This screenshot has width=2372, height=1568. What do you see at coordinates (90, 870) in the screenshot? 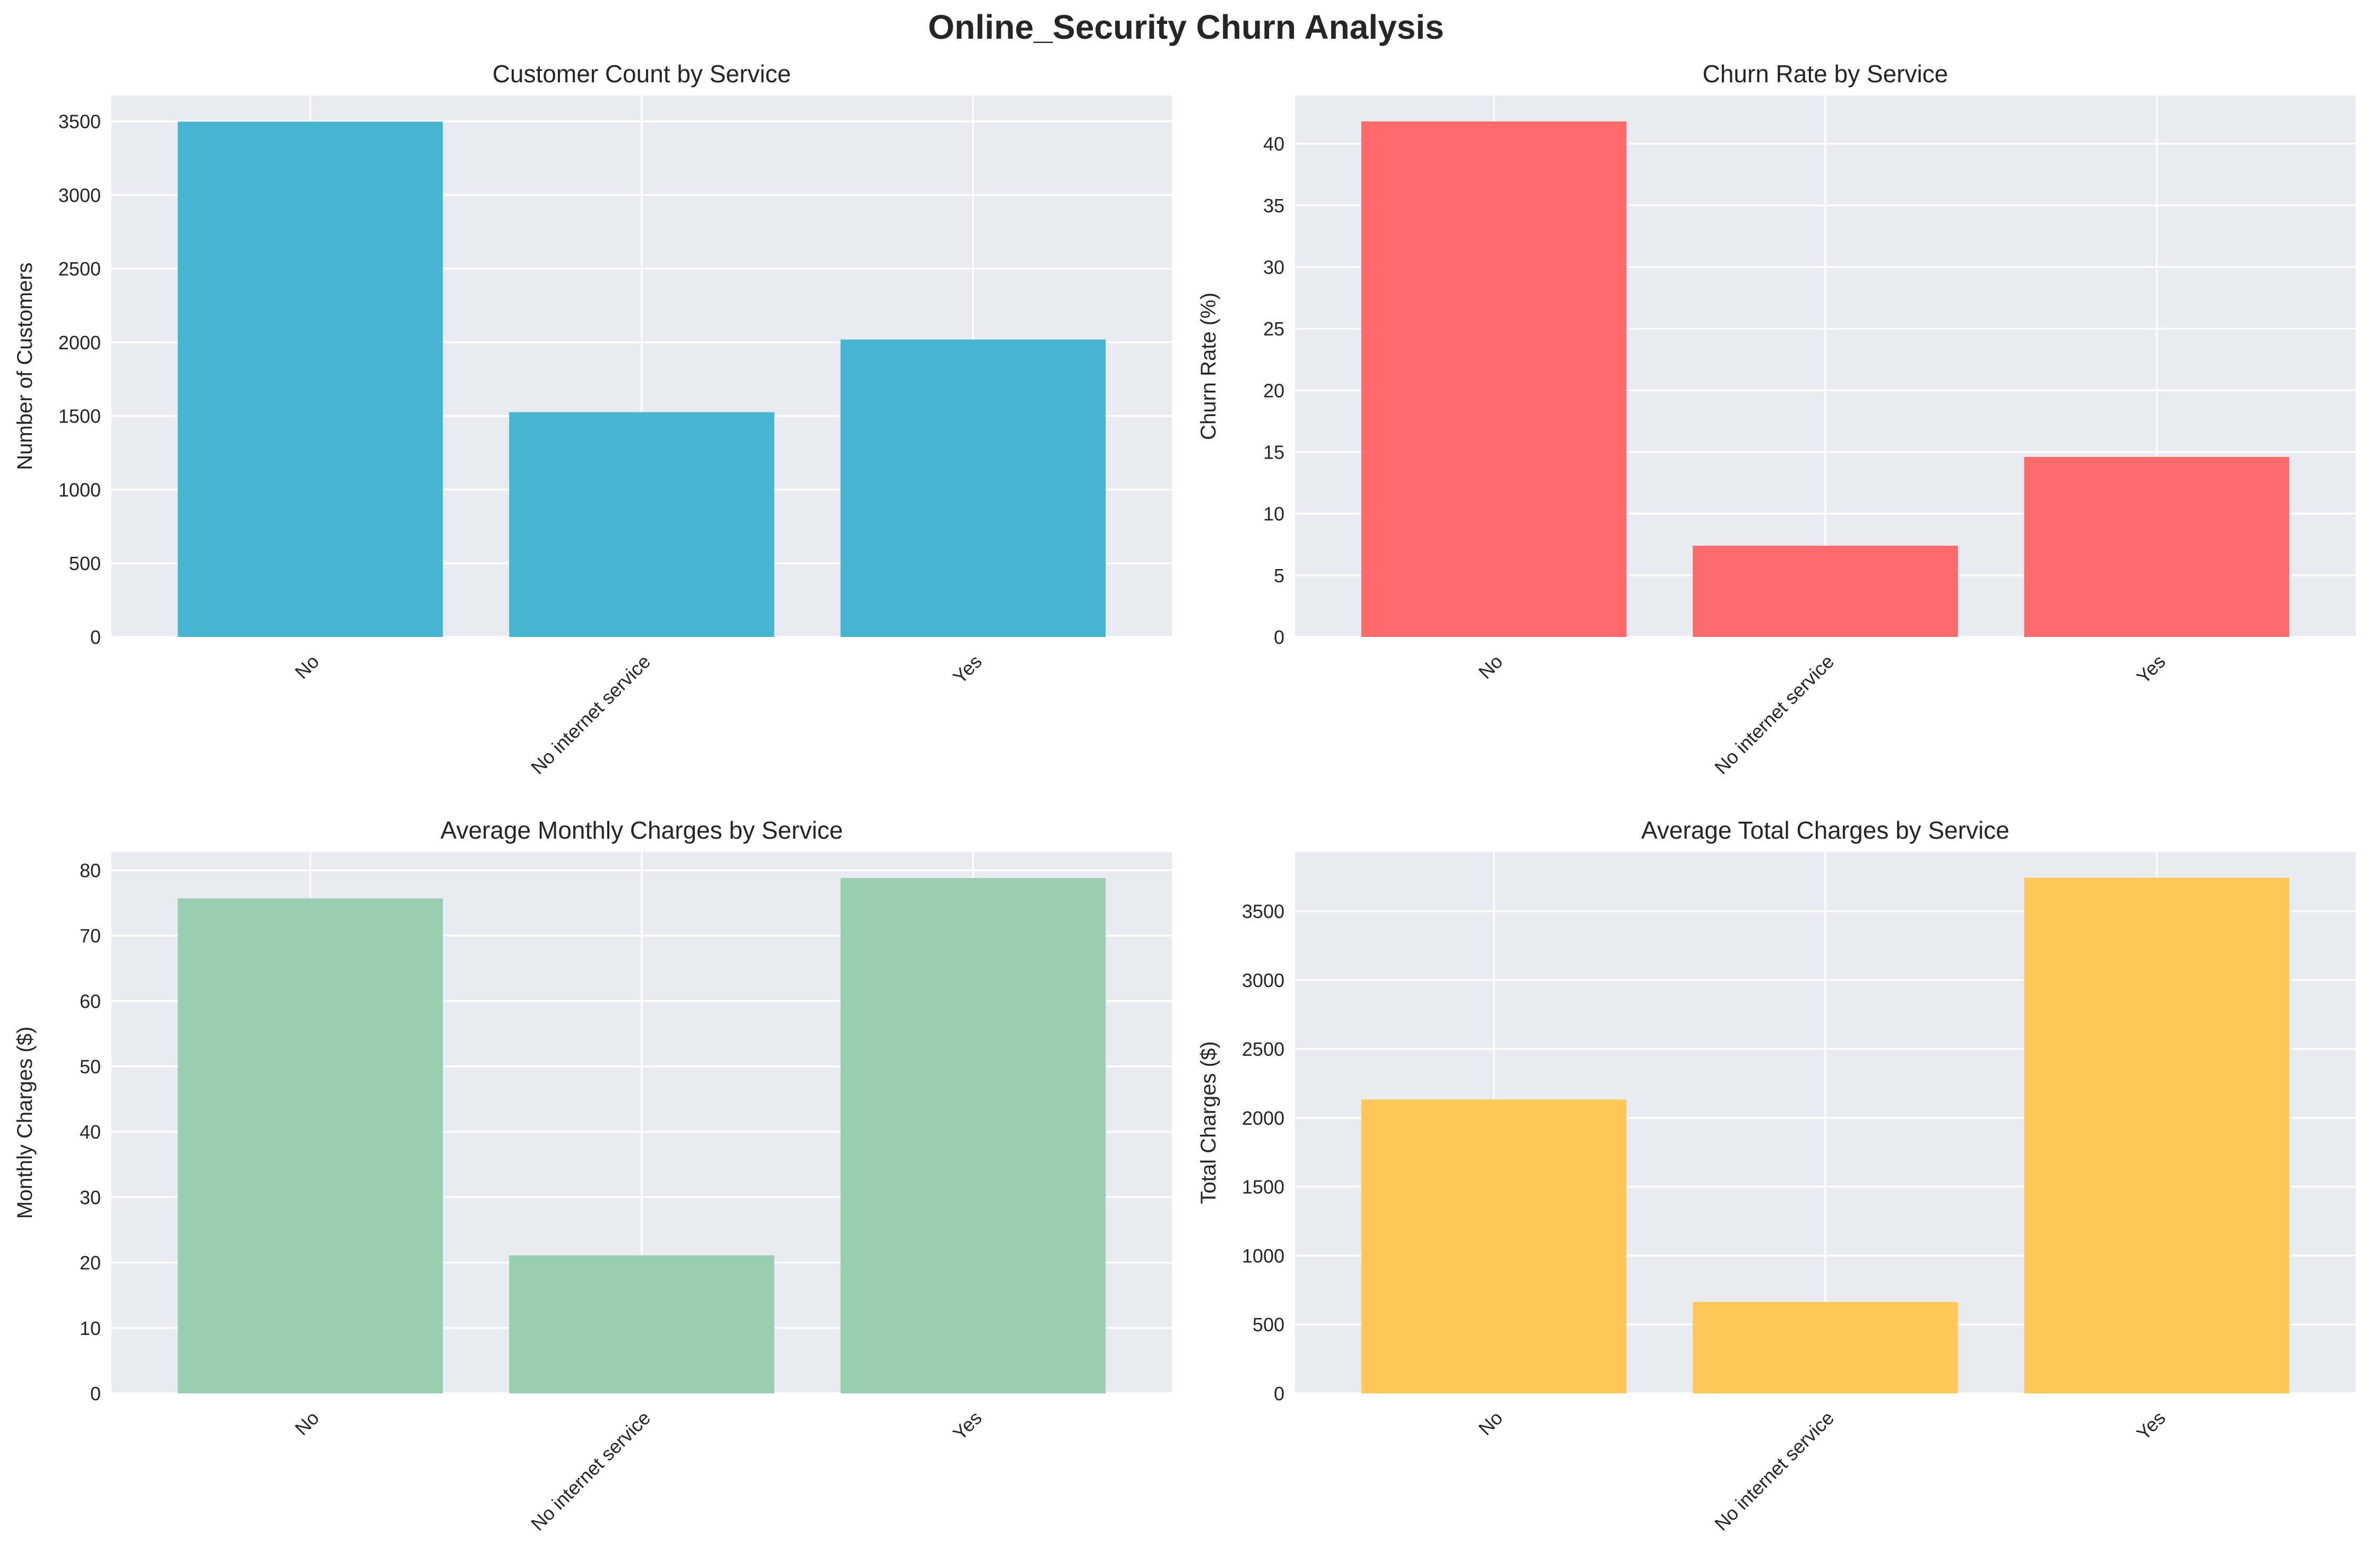
I see `y-tick-label: 80` at bounding box center [90, 870].